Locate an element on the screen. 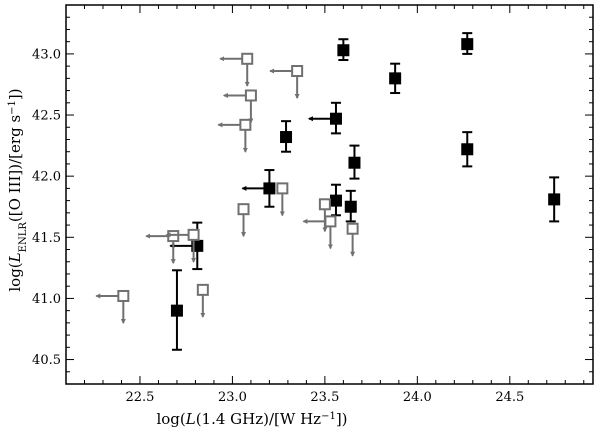  x-tick-label: 23.5 is located at coordinates (324, 397).